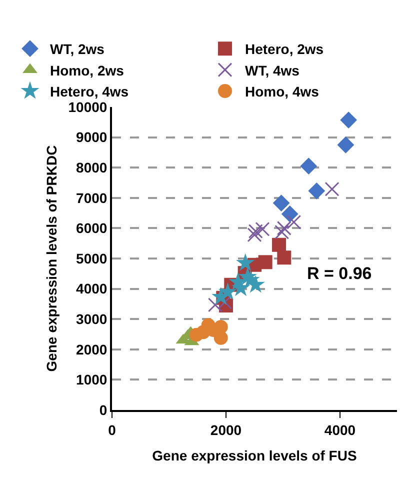 This screenshot has width=400, height=485. I want to click on y-axis-title: Gene expression levels of PRKDC, so click(51, 258).